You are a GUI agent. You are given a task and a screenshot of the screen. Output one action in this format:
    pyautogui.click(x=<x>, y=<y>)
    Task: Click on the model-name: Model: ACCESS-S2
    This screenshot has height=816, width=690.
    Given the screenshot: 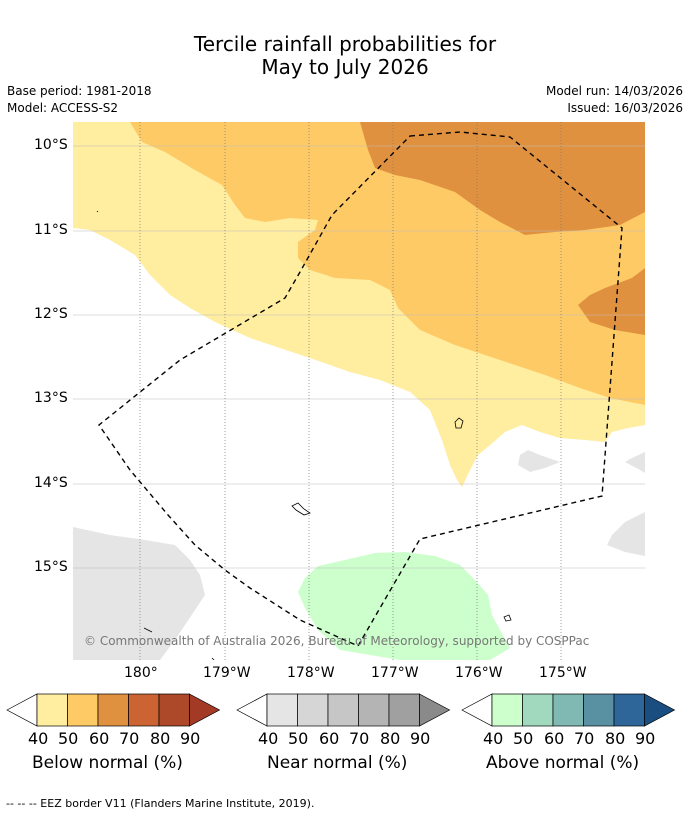 What is the action you would take?
    pyautogui.click(x=63, y=108)
    